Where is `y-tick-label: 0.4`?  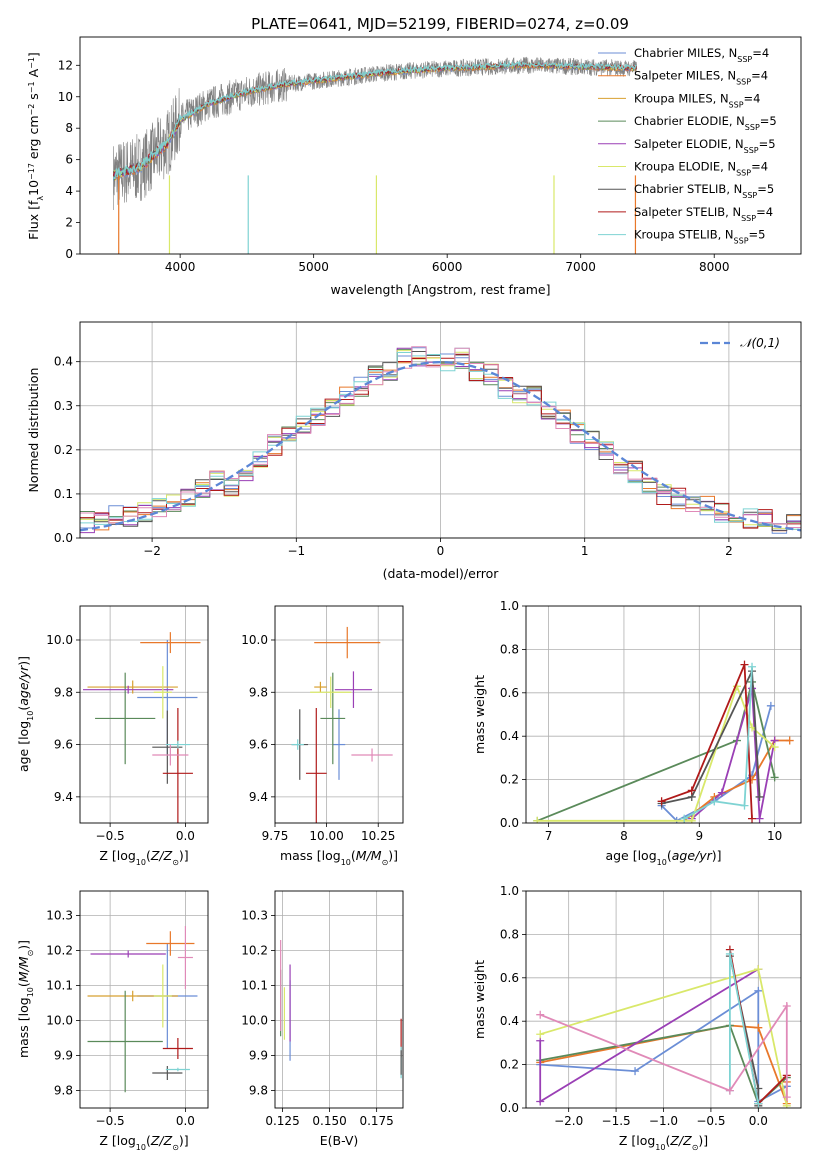
y-tick-label: 0.4 is located at coordinates (509, 736).